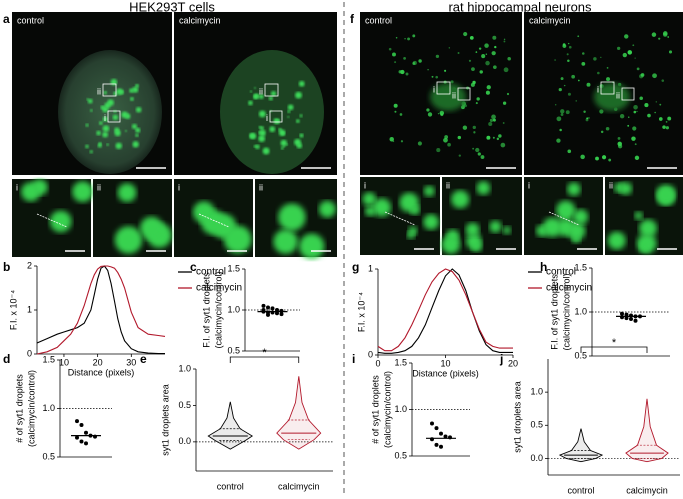 The height and width of the screenshot is (499, 683). I want to click on legend-label: control, so click(561, 272).